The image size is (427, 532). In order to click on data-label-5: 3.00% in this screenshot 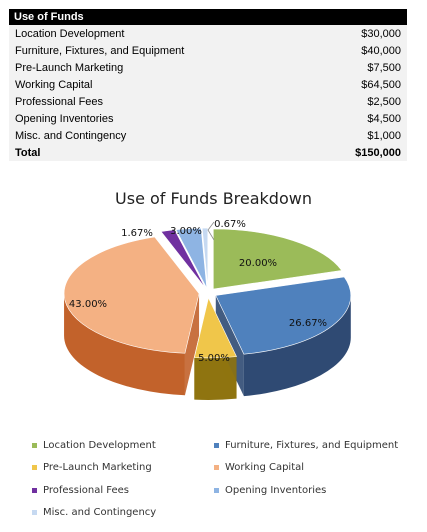, I will do `click(186, 231)`.